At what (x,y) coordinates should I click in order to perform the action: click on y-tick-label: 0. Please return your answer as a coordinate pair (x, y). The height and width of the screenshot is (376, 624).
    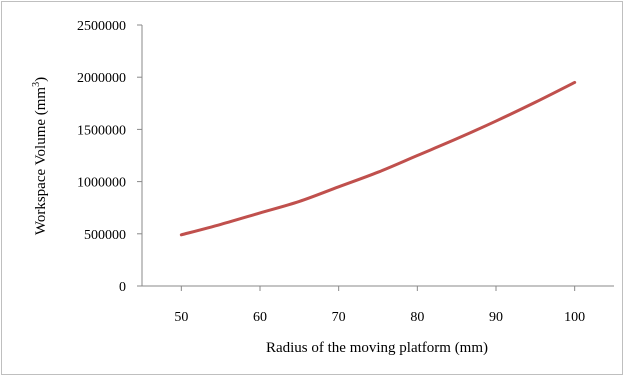
    Looking at the image, I should click on (122, 287).